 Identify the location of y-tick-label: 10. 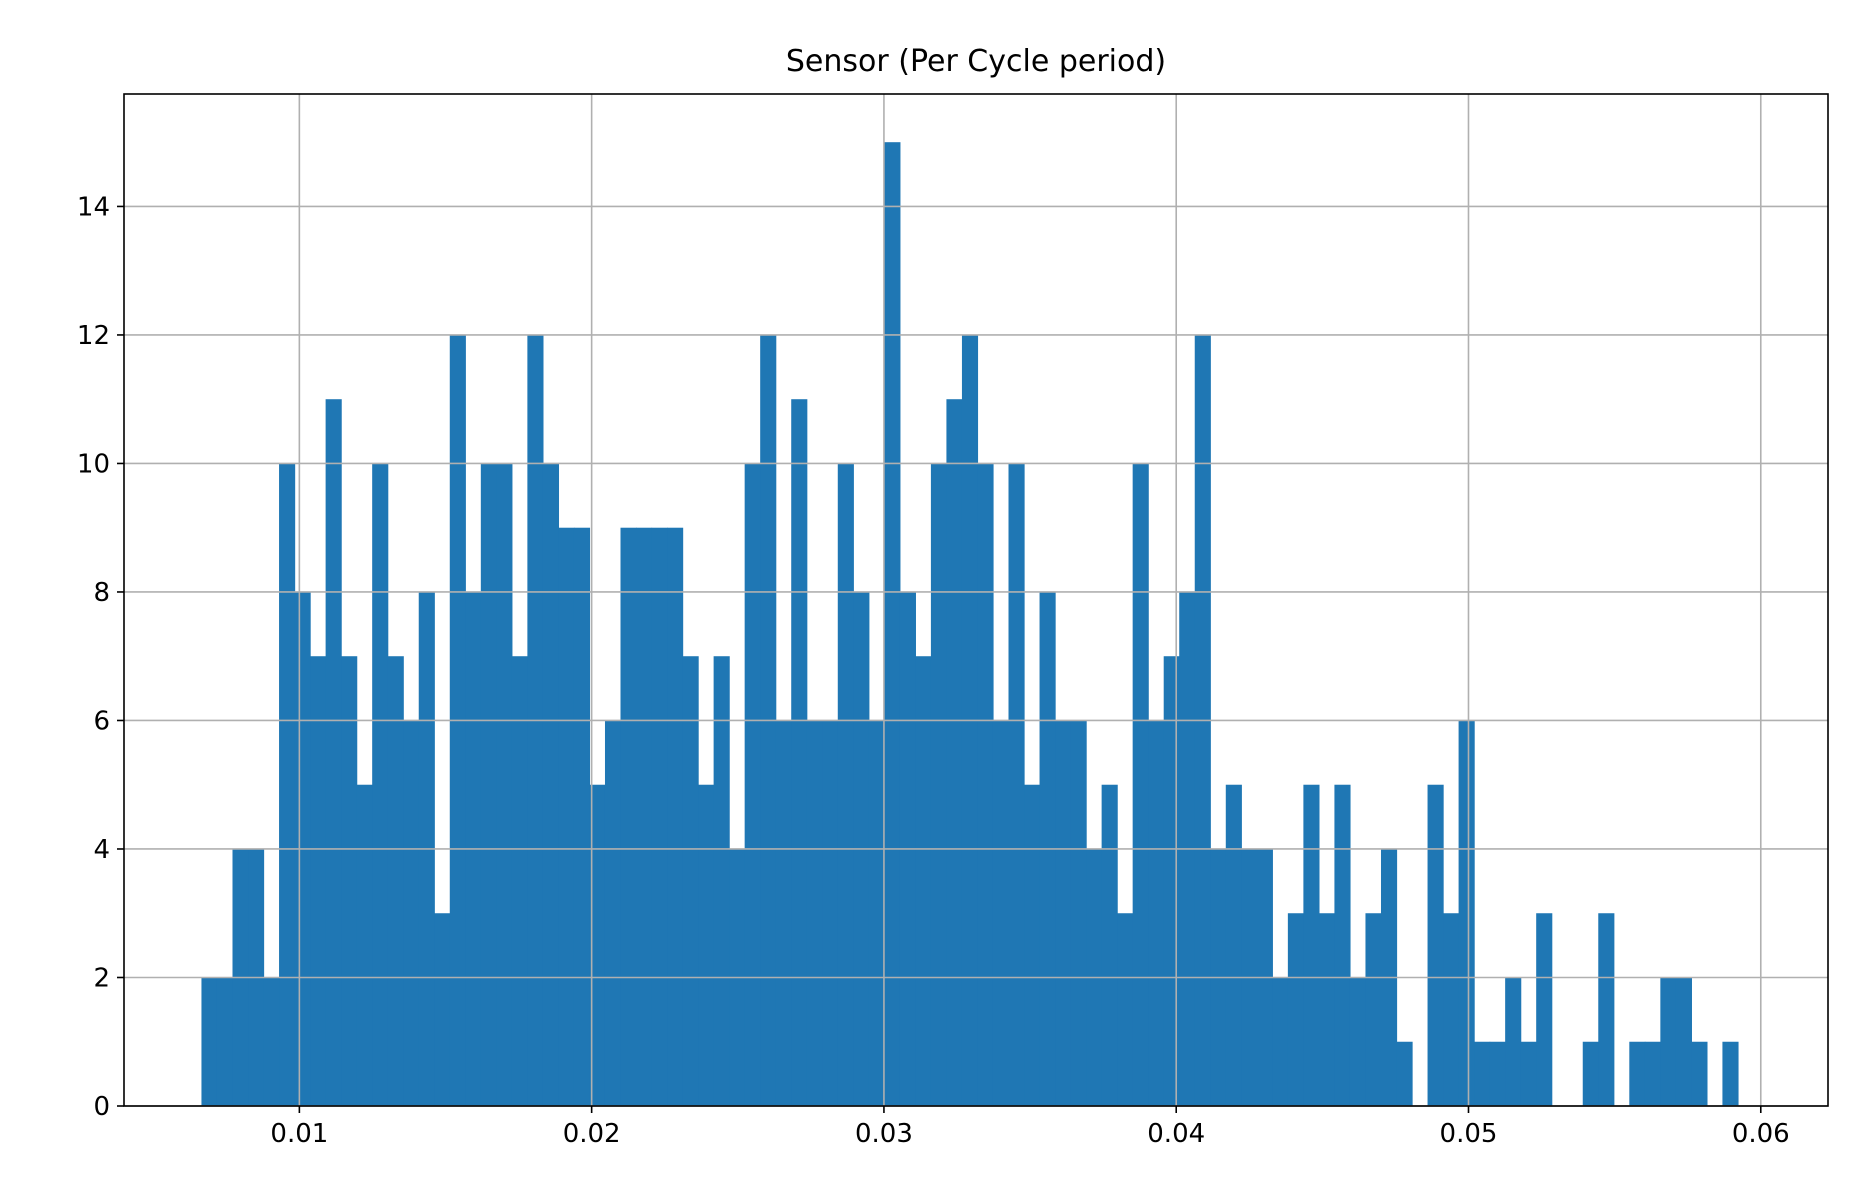
(93, 464).